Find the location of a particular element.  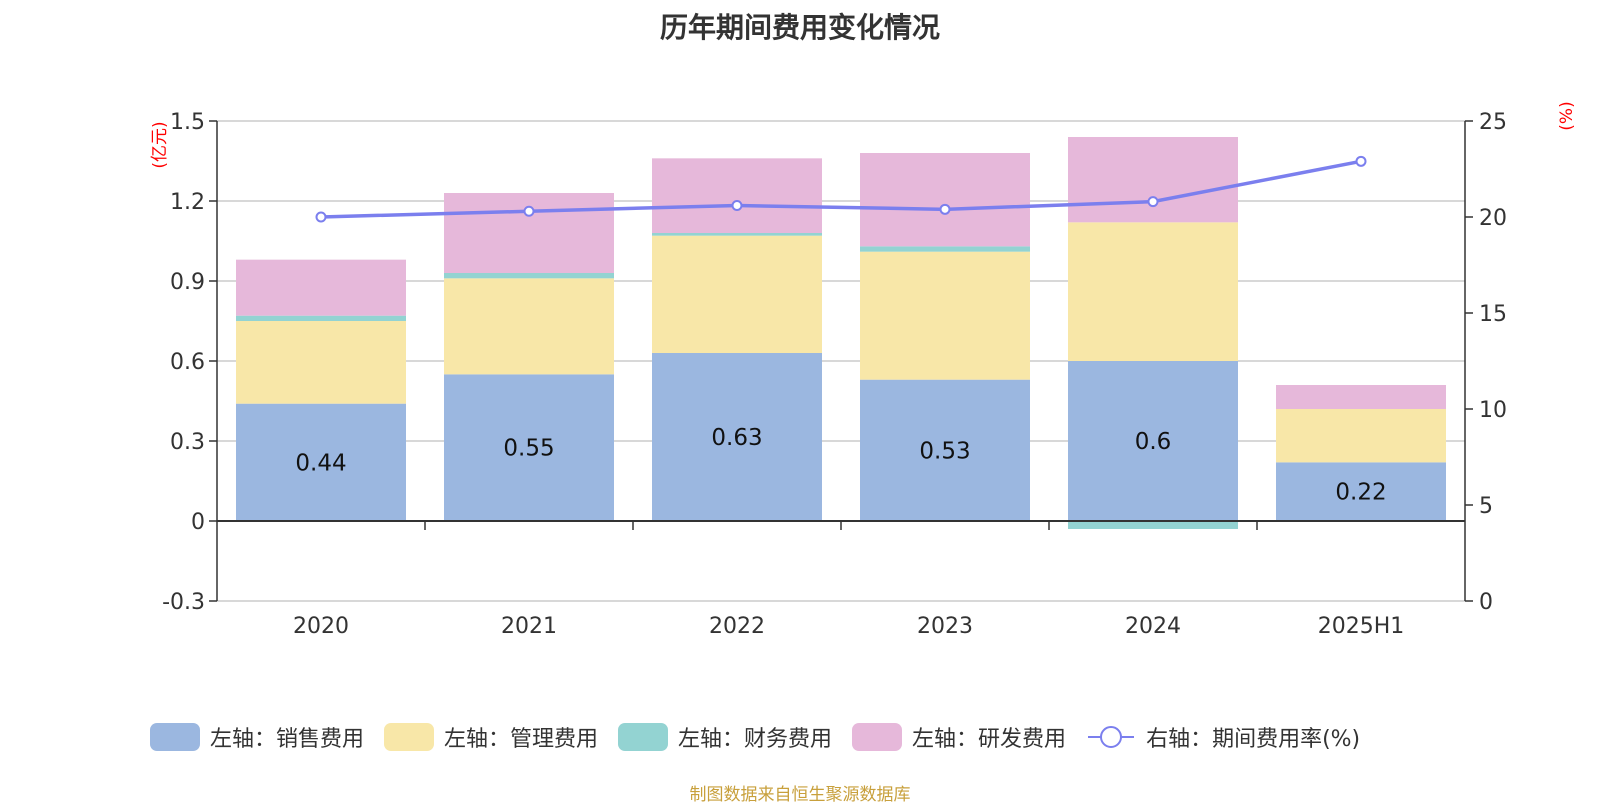

bar-segment-s2-2021 is located at coordinates (529, 276).